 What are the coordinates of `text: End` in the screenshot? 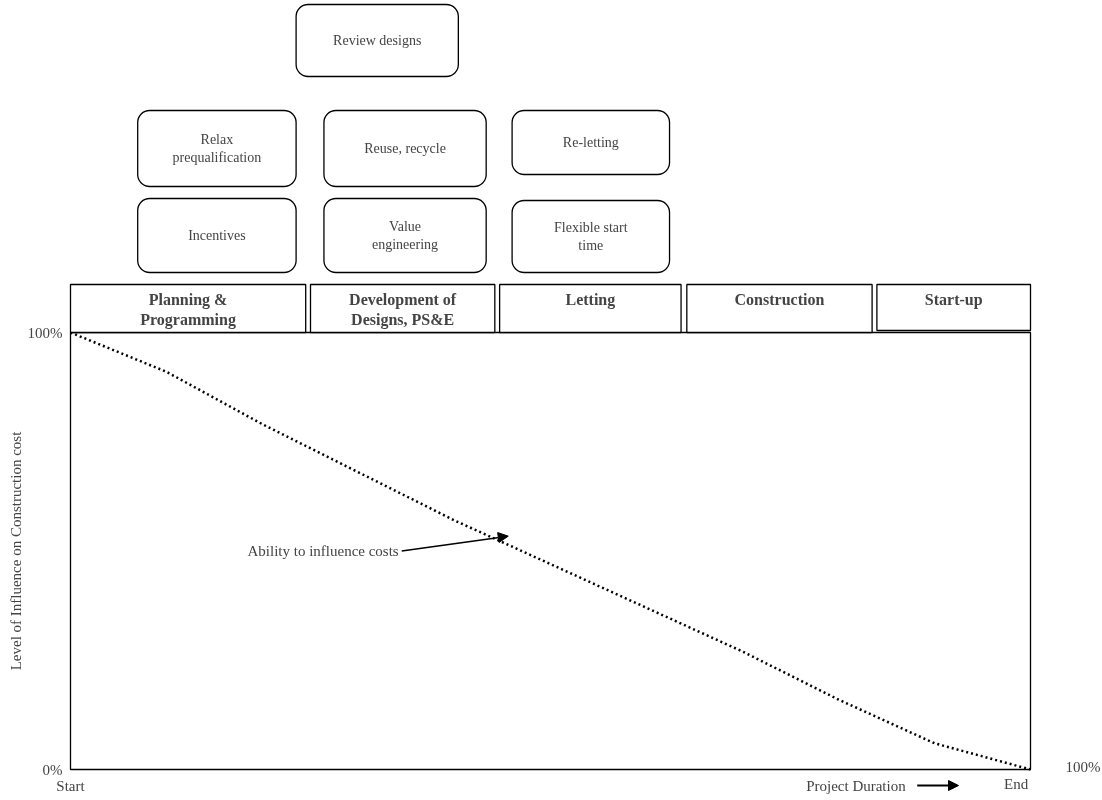 It's located at (1016, 783).